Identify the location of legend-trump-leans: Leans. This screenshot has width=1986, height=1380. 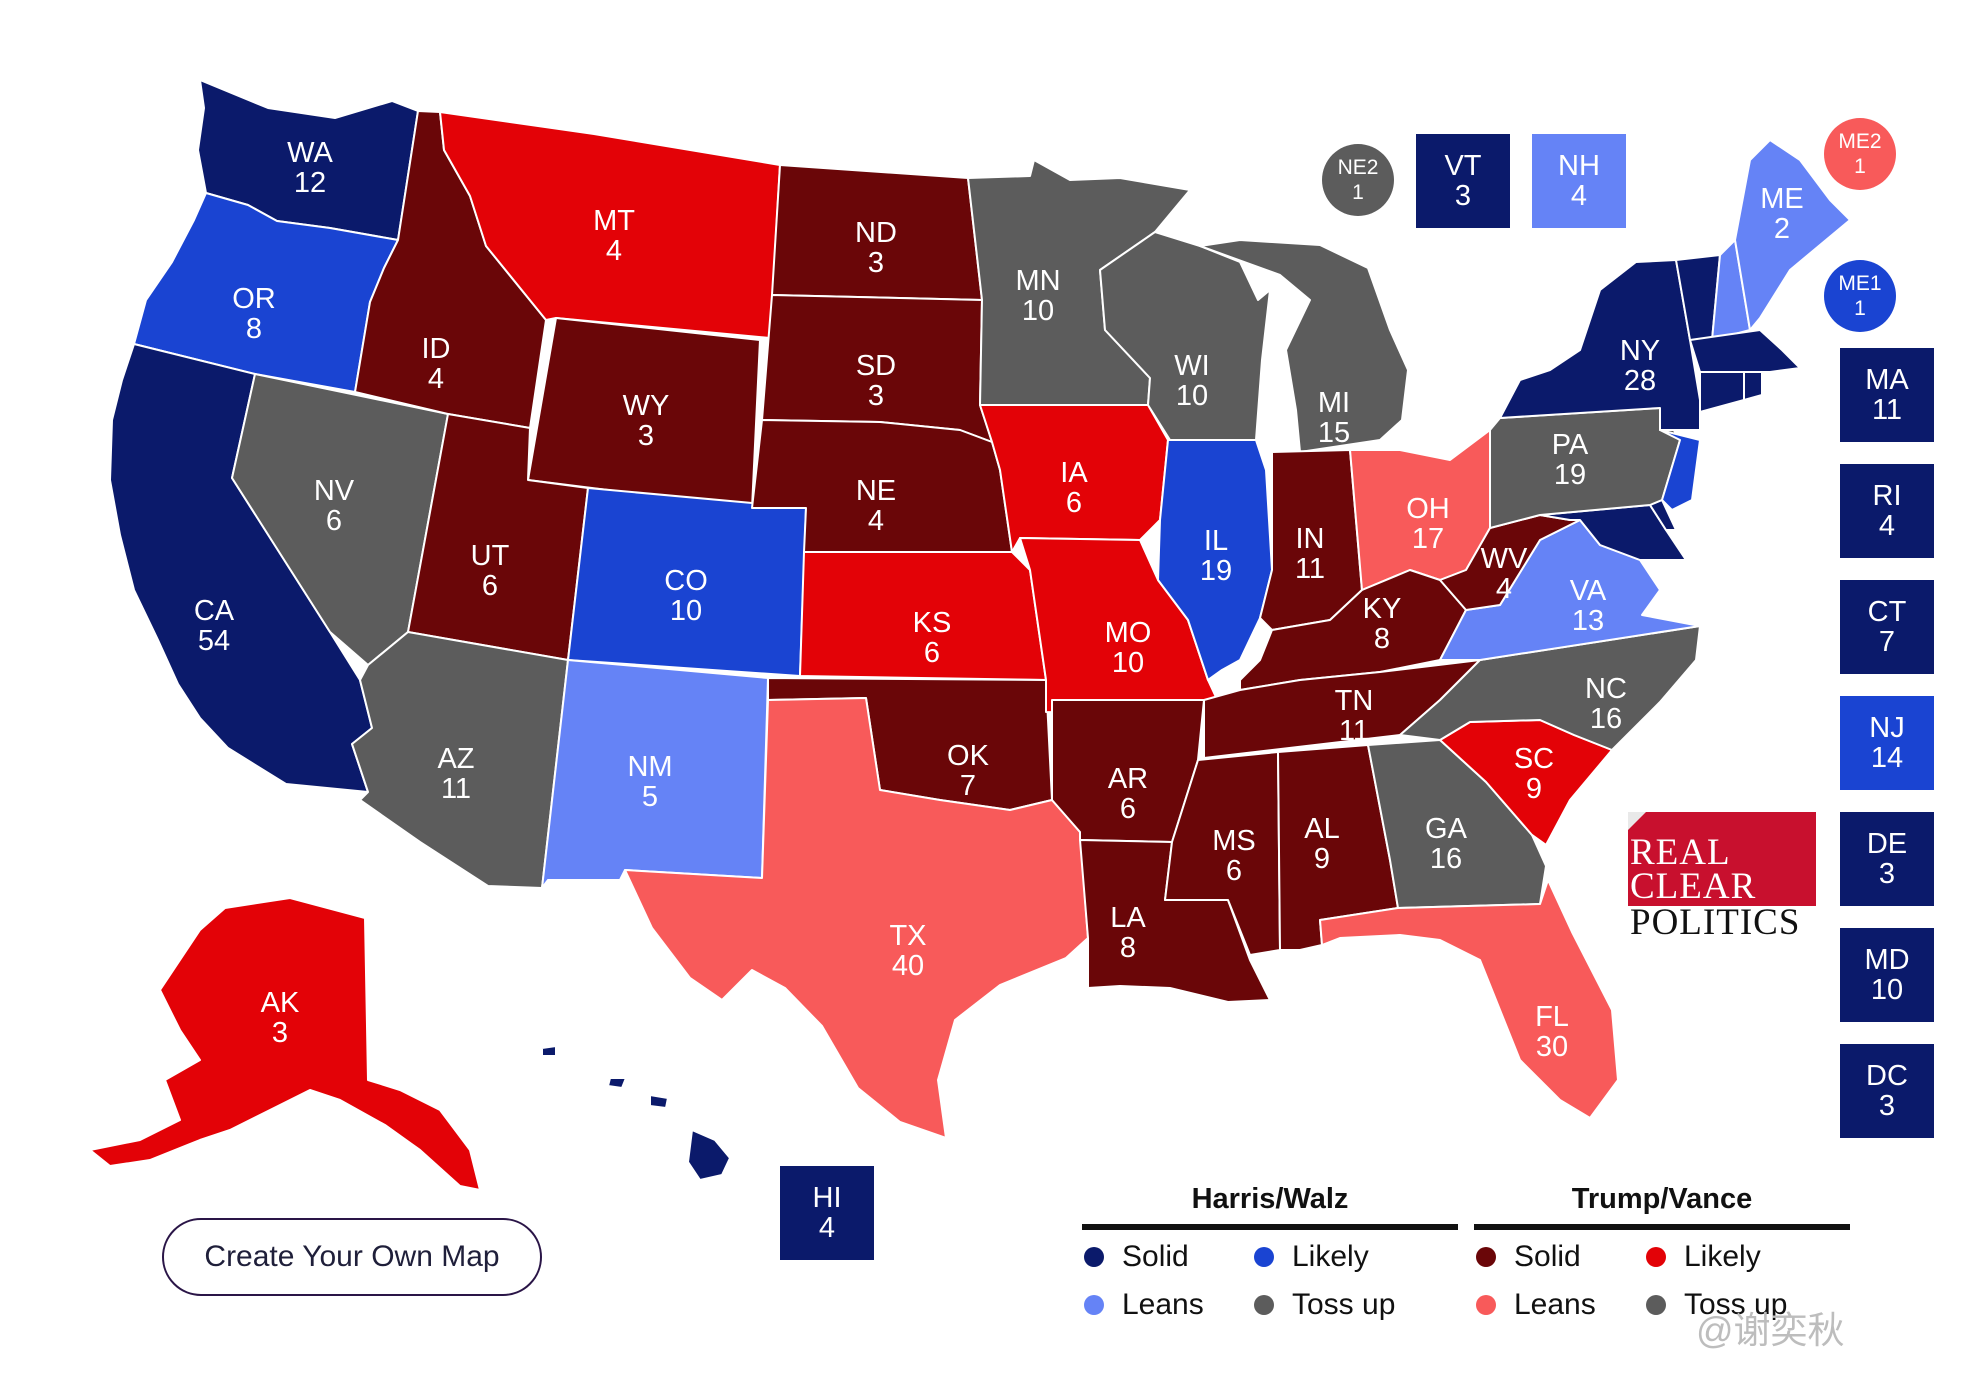
(1536, 1305).